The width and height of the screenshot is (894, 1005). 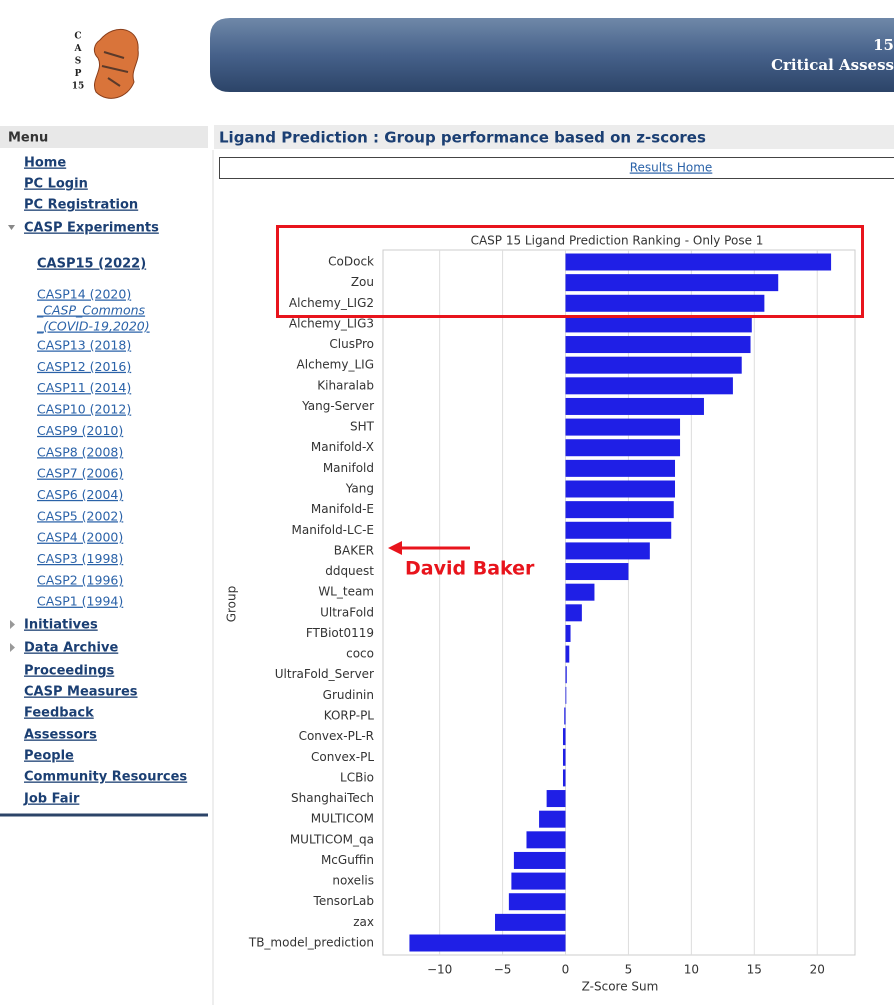 What do you see at coordinates (363, 922) in the screenshot?
I see `y-tick-label: zax` at bounding box center [363, 922].